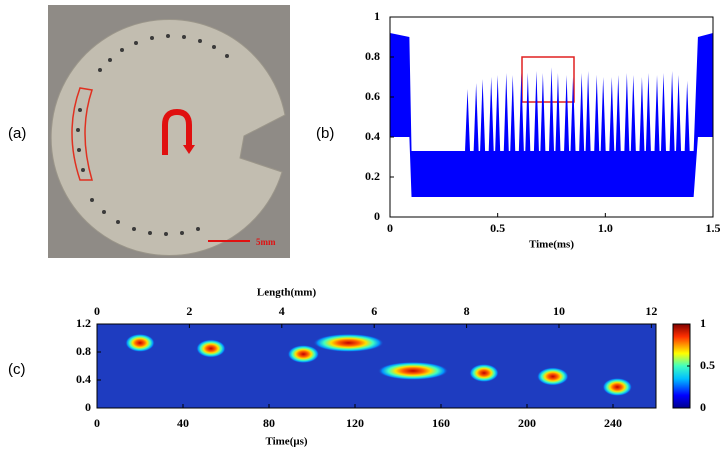 The height and width of the screenshot is (460, 720). Describe the element at coordinates (703, 323) in the screenshot. I see `colorbar-tick-label: 1` at that location.